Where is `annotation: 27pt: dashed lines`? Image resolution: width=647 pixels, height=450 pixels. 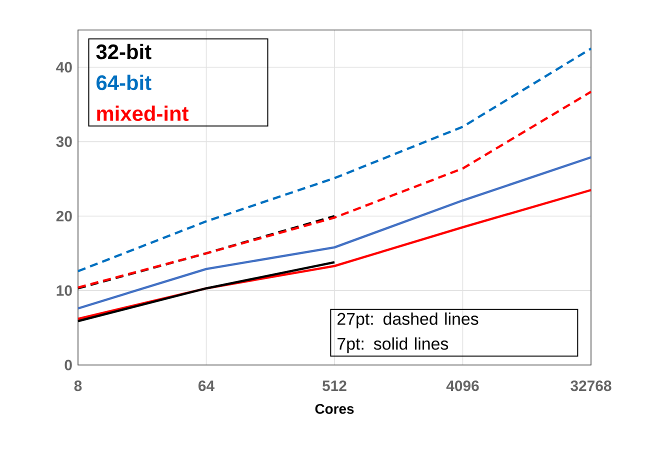 annotation: 27pt: dashed lines is located at coordinates (408, 320).